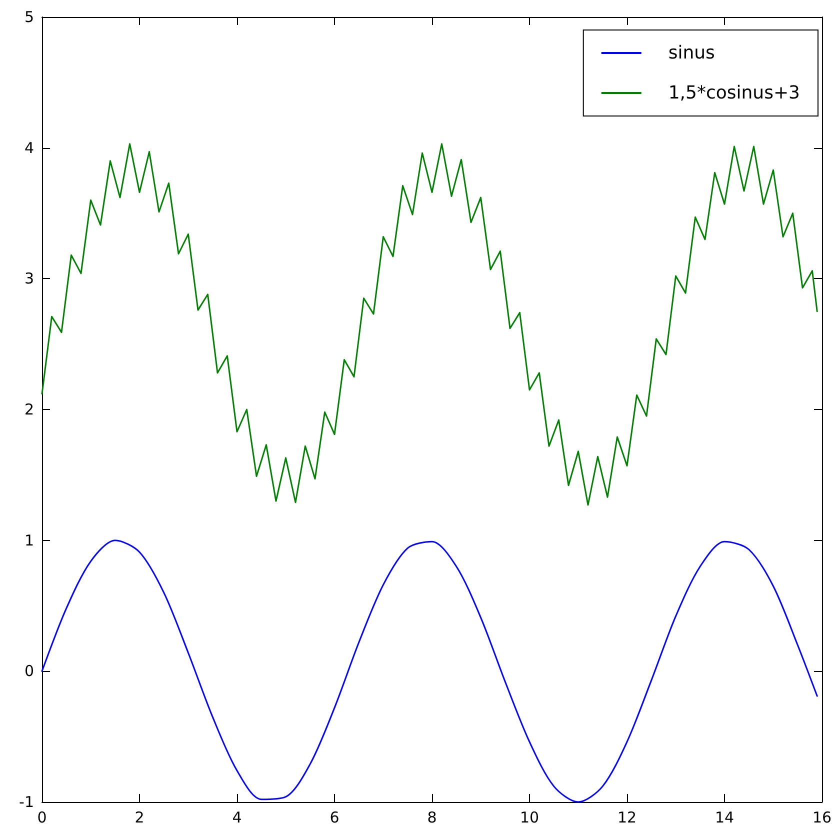  I want to click on x-tick-label: 0, so click(42, 817).